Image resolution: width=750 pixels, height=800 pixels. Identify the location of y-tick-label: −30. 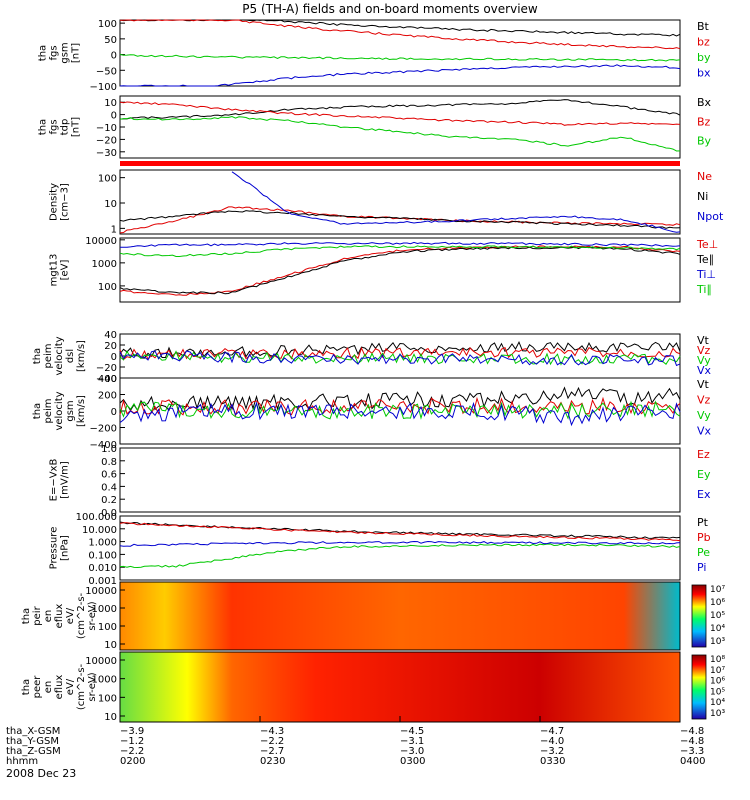
(106, 153).